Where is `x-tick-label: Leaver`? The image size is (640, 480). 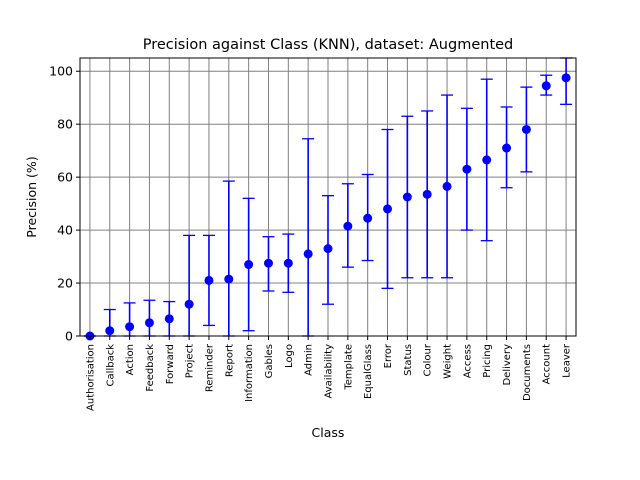
x-tick-label: Leaver is located at coordinates (567, 360).